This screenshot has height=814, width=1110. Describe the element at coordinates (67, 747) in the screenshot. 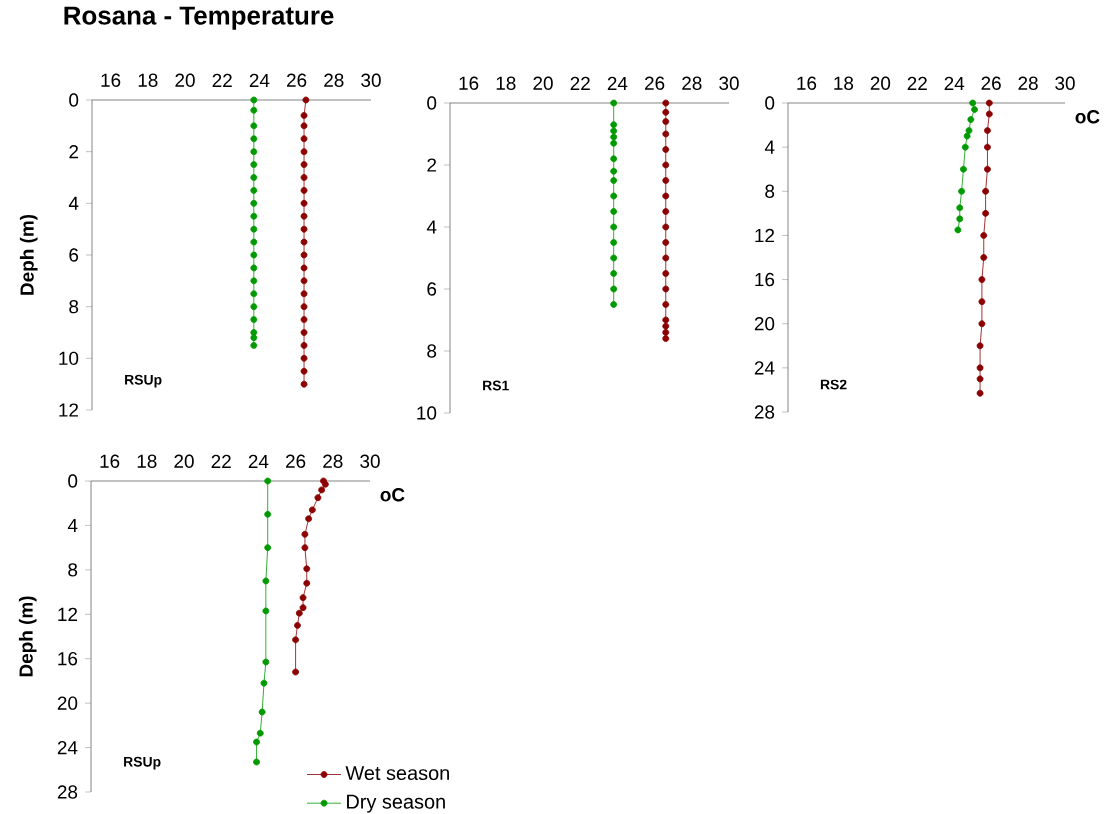

I see `y-tick-label: 24` at that location.